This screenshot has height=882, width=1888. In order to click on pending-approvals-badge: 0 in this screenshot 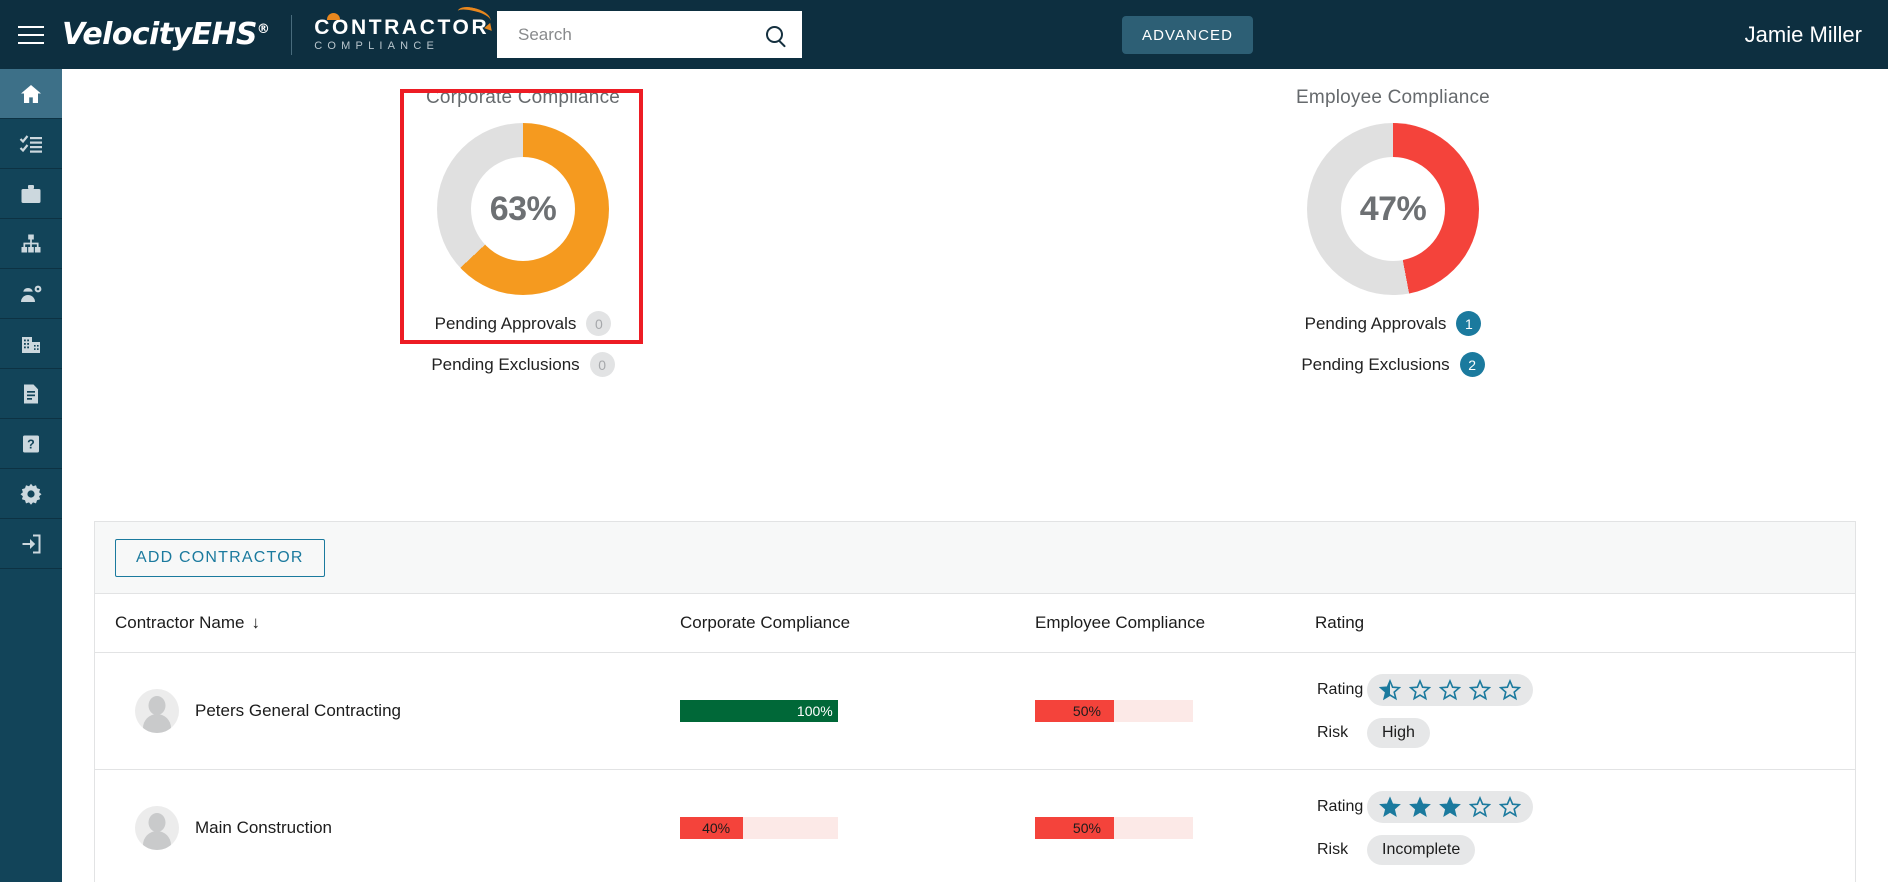, I will do `click(599, 323)`.